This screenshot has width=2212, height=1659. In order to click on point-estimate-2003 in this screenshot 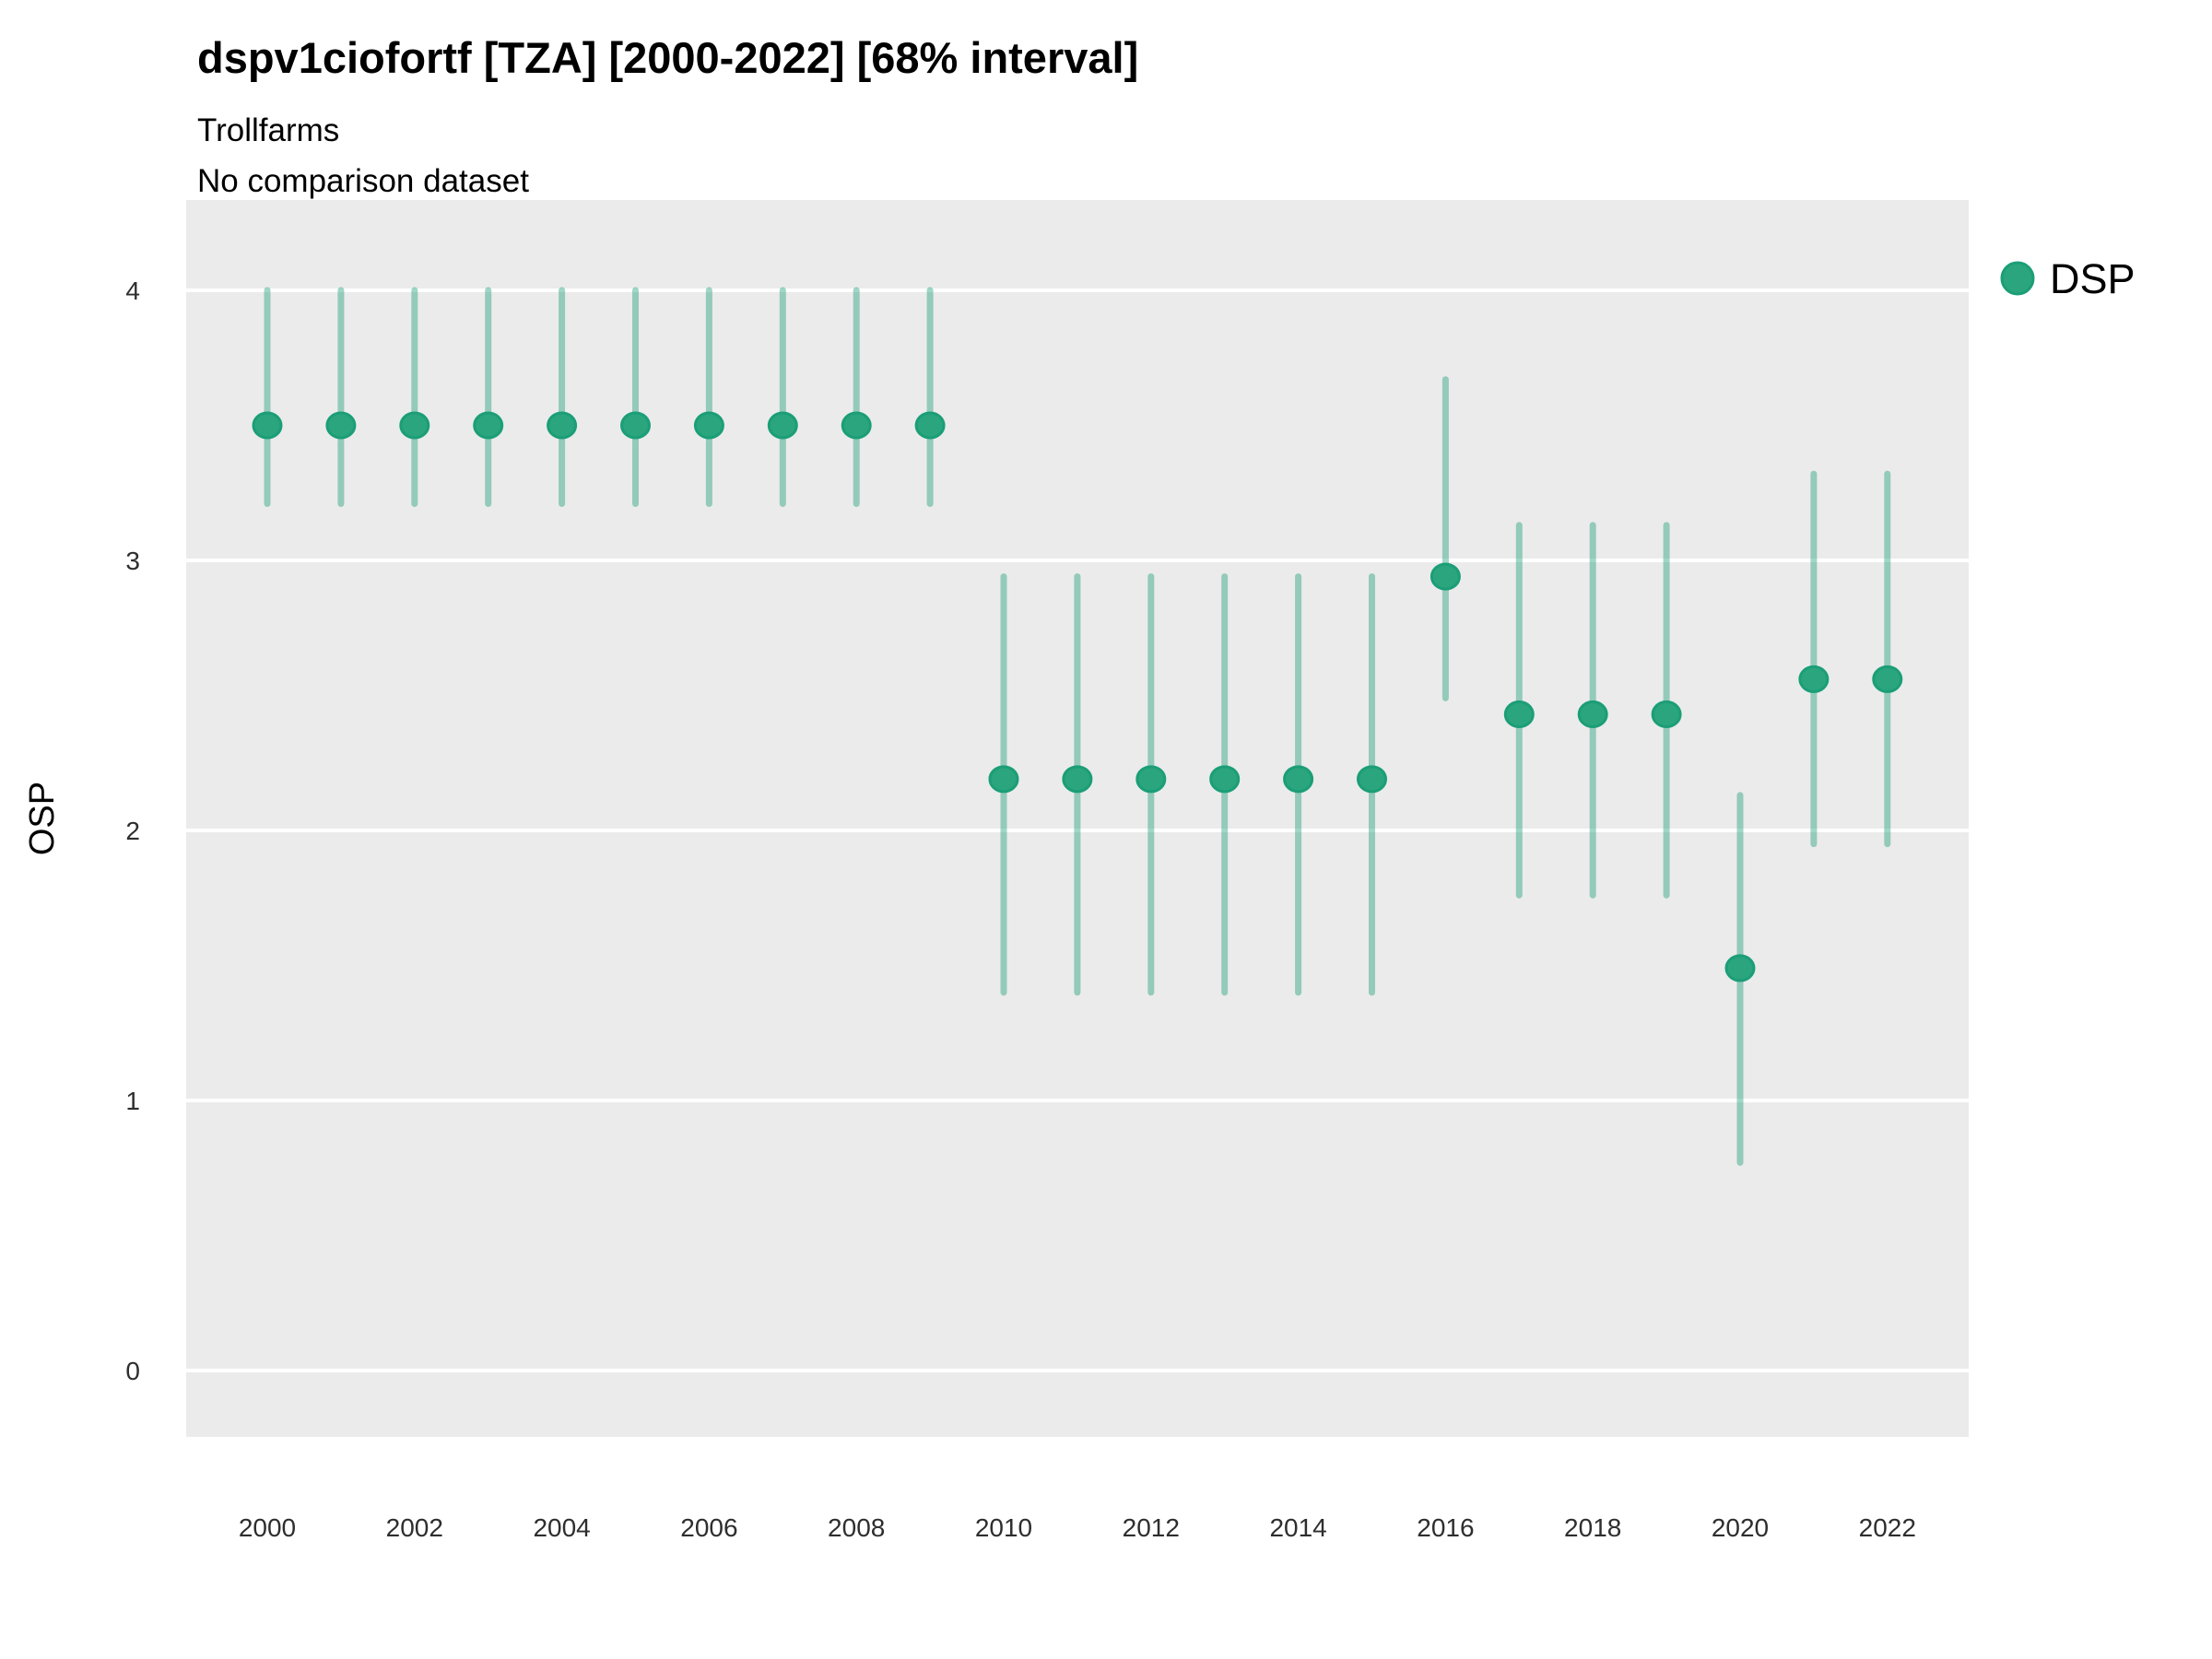, I will do `click(488, 425)`.